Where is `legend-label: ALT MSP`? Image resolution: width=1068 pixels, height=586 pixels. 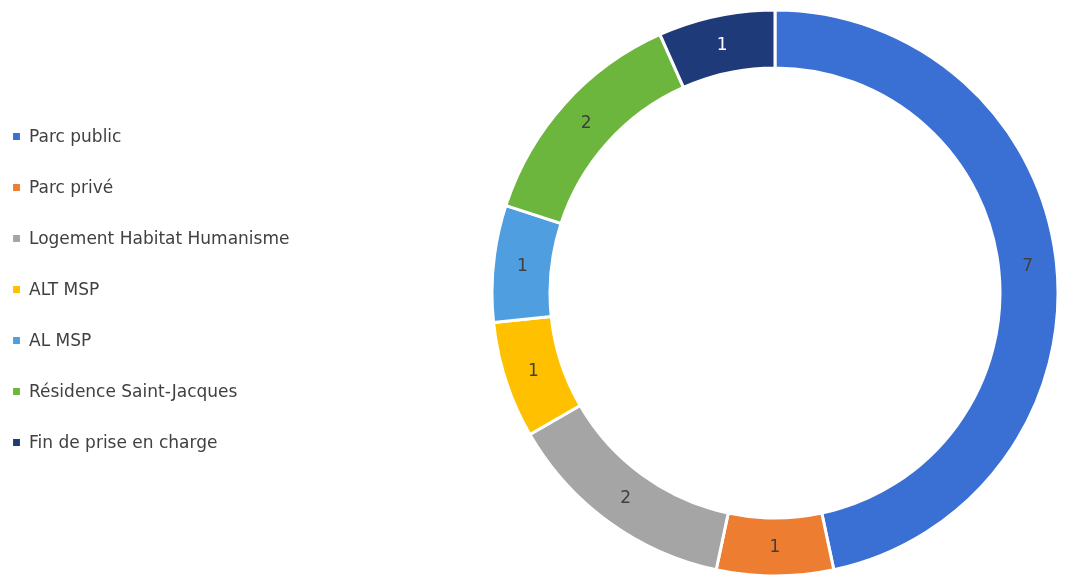
legend-label: ALT MSP is located at coordinates (64, 288).